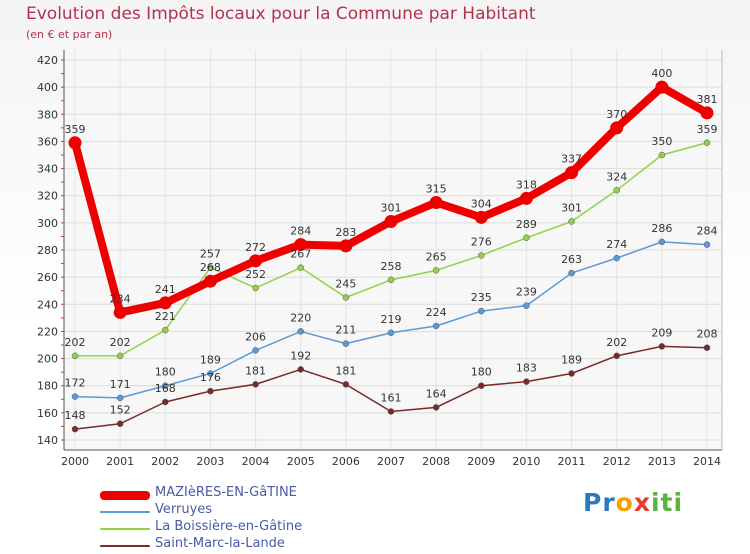 This screenshot has height=554, width=750. What do you see at coordinates (391, 319) in the screenshot?
I see `data-label: 219` at bounding box center [391, 319].